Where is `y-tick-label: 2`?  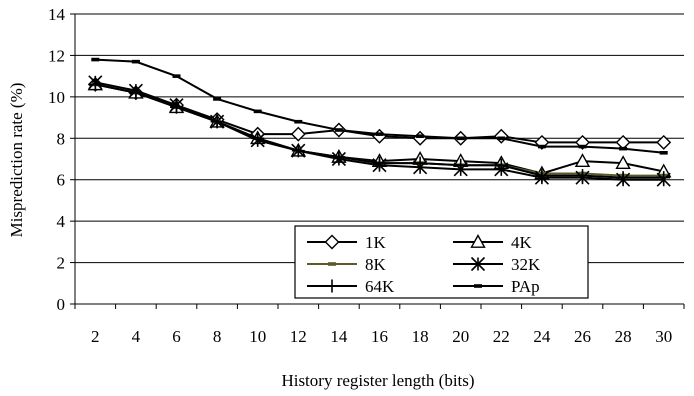
y-tick-label: 2 is located at coordinates (61, 263).